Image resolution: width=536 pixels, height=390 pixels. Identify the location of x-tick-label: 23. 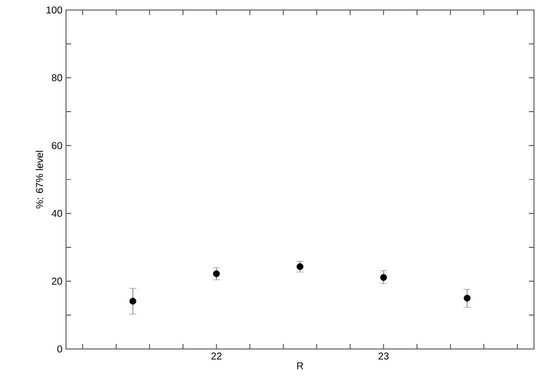
(383, 356).